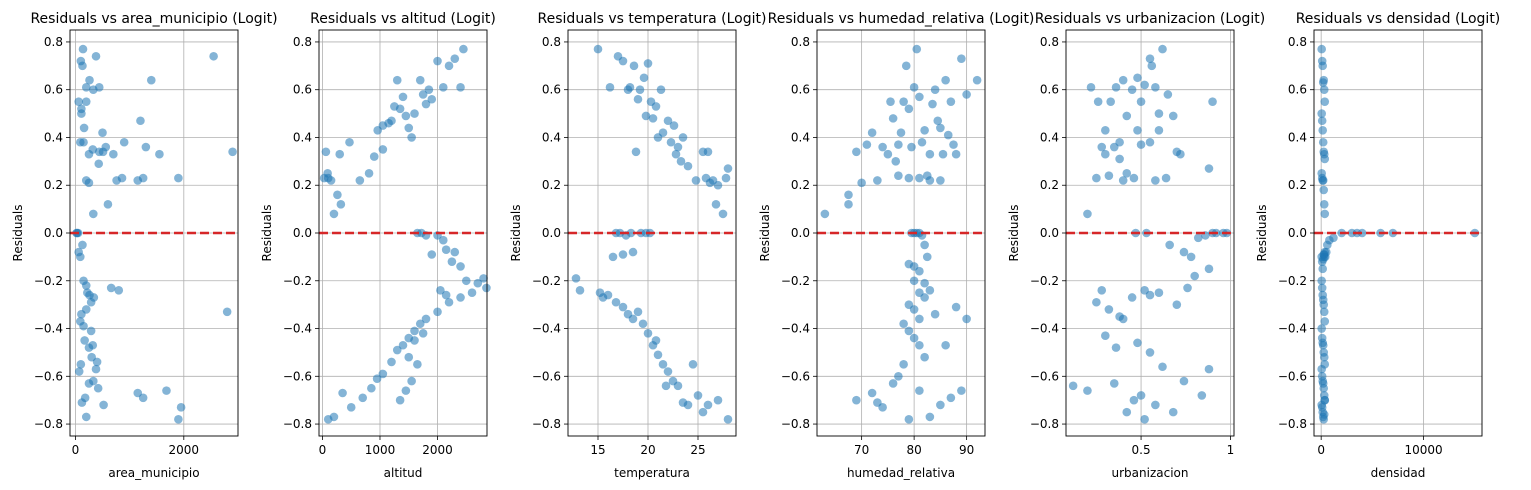 Image resolution: width=1531 pixels, height=490 pixels. What do you see at coordinates (403, 473) in the screenshot?
I see `x-axis-label: altitud` at bounding box center [403, 473].